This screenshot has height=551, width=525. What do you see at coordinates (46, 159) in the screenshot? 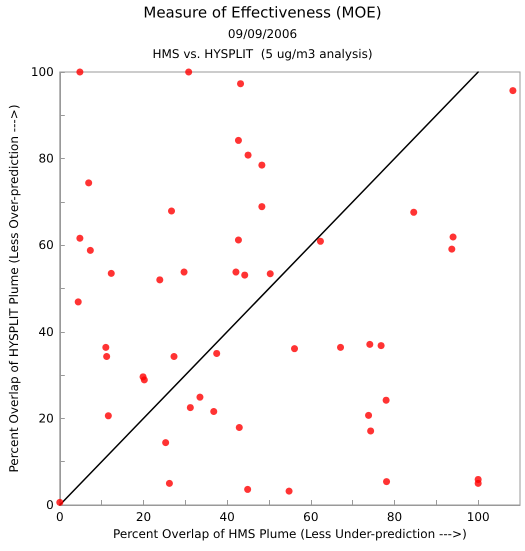
I see `y-tick-label: 80` at bounding box center [46, 159].